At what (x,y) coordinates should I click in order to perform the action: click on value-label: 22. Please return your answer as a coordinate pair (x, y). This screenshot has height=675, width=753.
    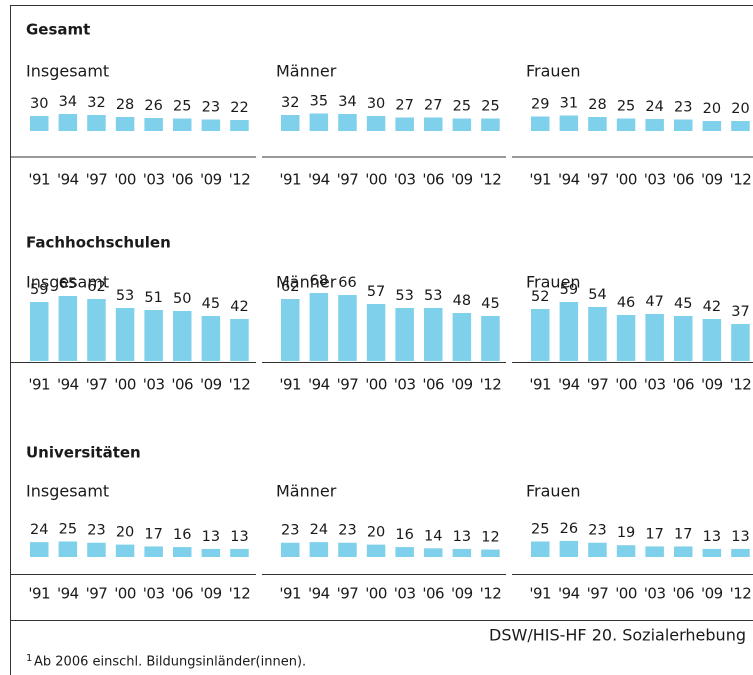
    Looking at the image, I should click on (239, 108).